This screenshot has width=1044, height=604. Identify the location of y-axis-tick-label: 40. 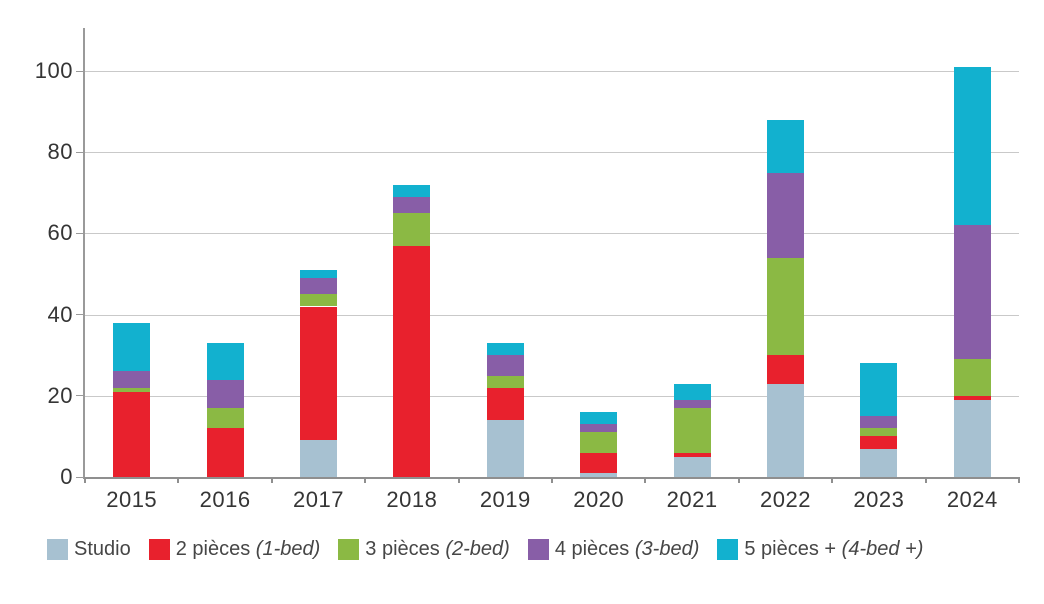
(60, 314).